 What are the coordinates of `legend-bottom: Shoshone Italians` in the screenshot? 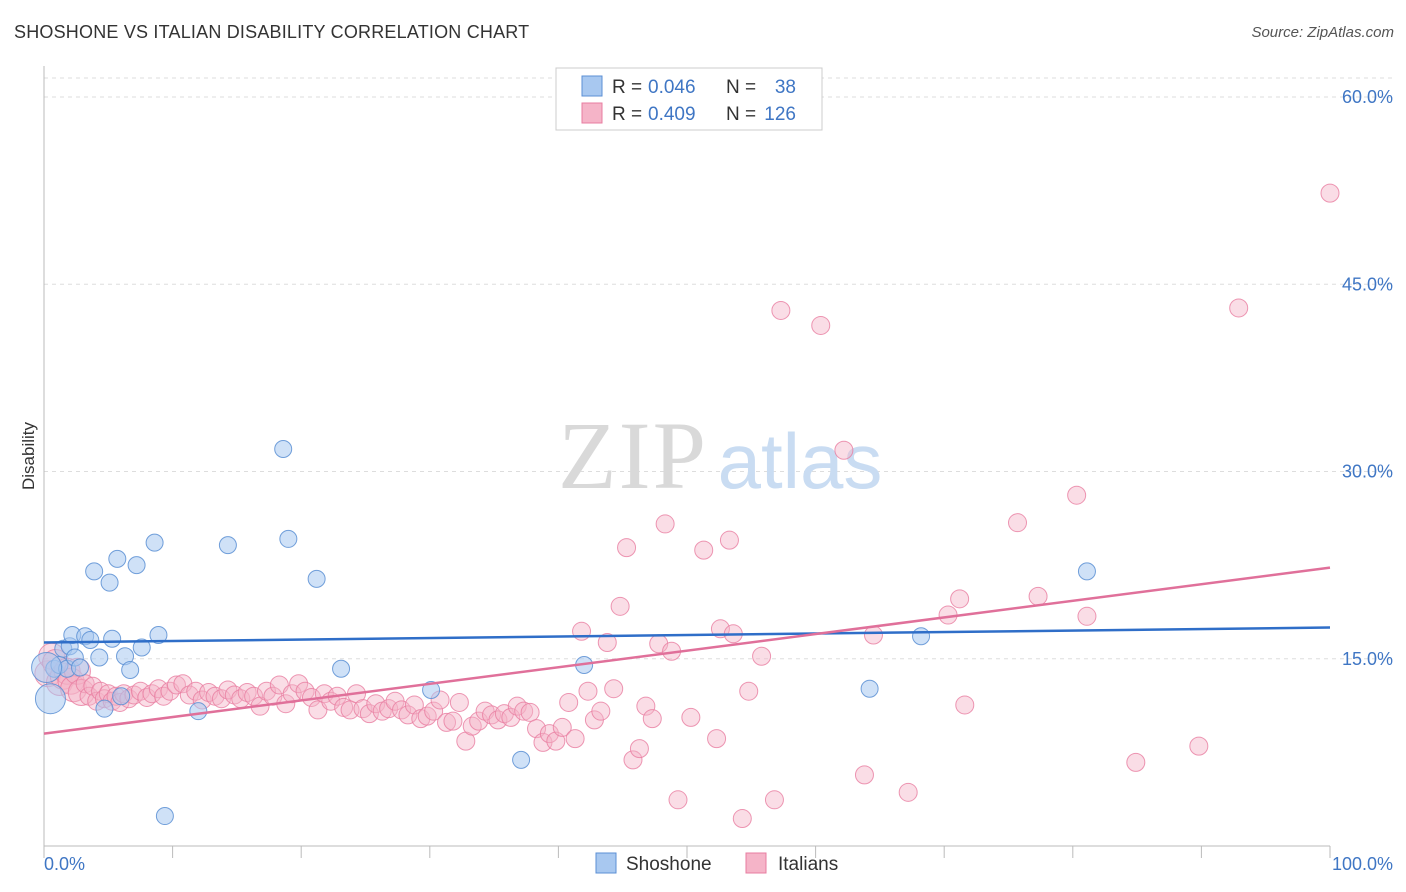 It's located at (716, 863).